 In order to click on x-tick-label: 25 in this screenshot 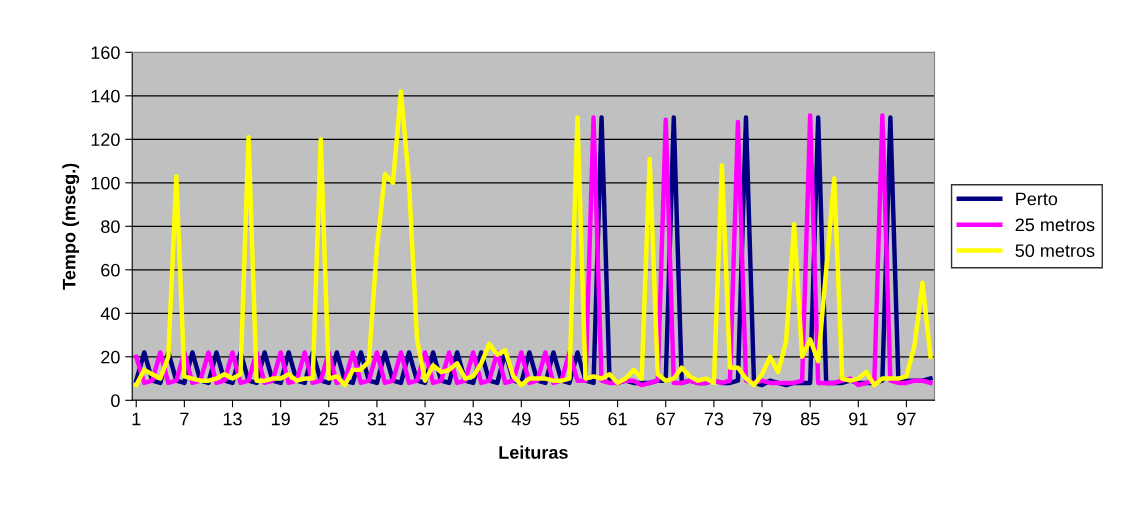, I will do `click(329, 419)`.